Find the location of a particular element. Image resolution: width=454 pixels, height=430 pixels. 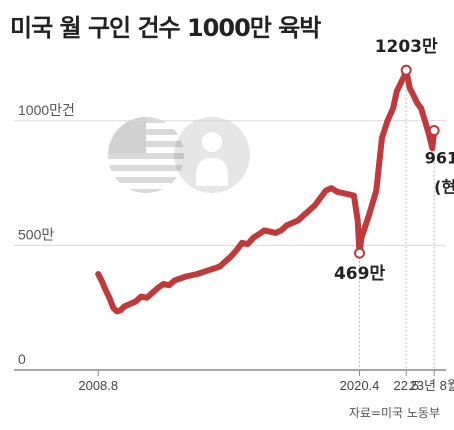

source-note: 자료=미국 노동부 is located at coordinates (394, 413).